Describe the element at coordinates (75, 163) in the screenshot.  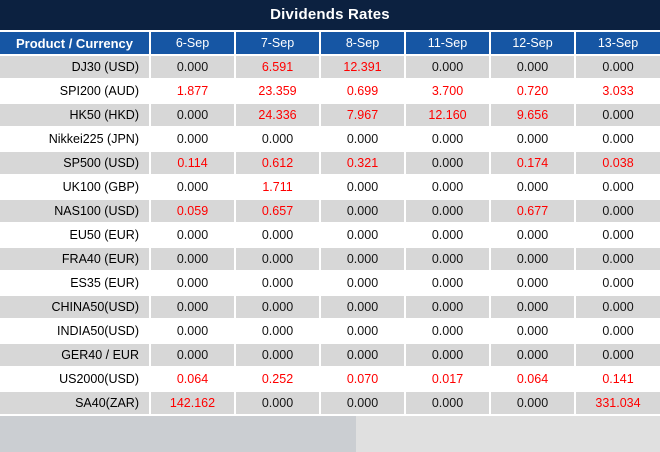
I see `product-cell: SP500 (USD)` at that location.